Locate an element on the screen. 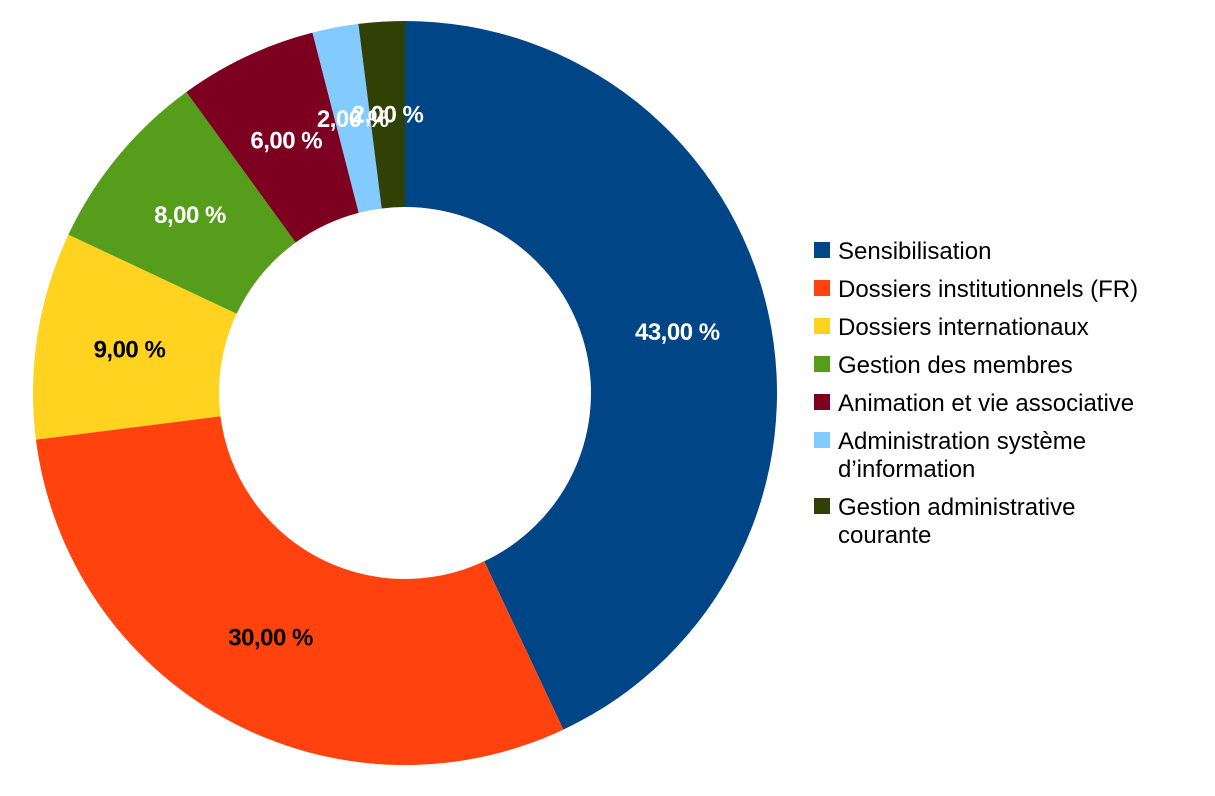 The width and height of the screenshot is (1215, 796). legend-label: Gestion des membres is located at coordinates (955, 365).